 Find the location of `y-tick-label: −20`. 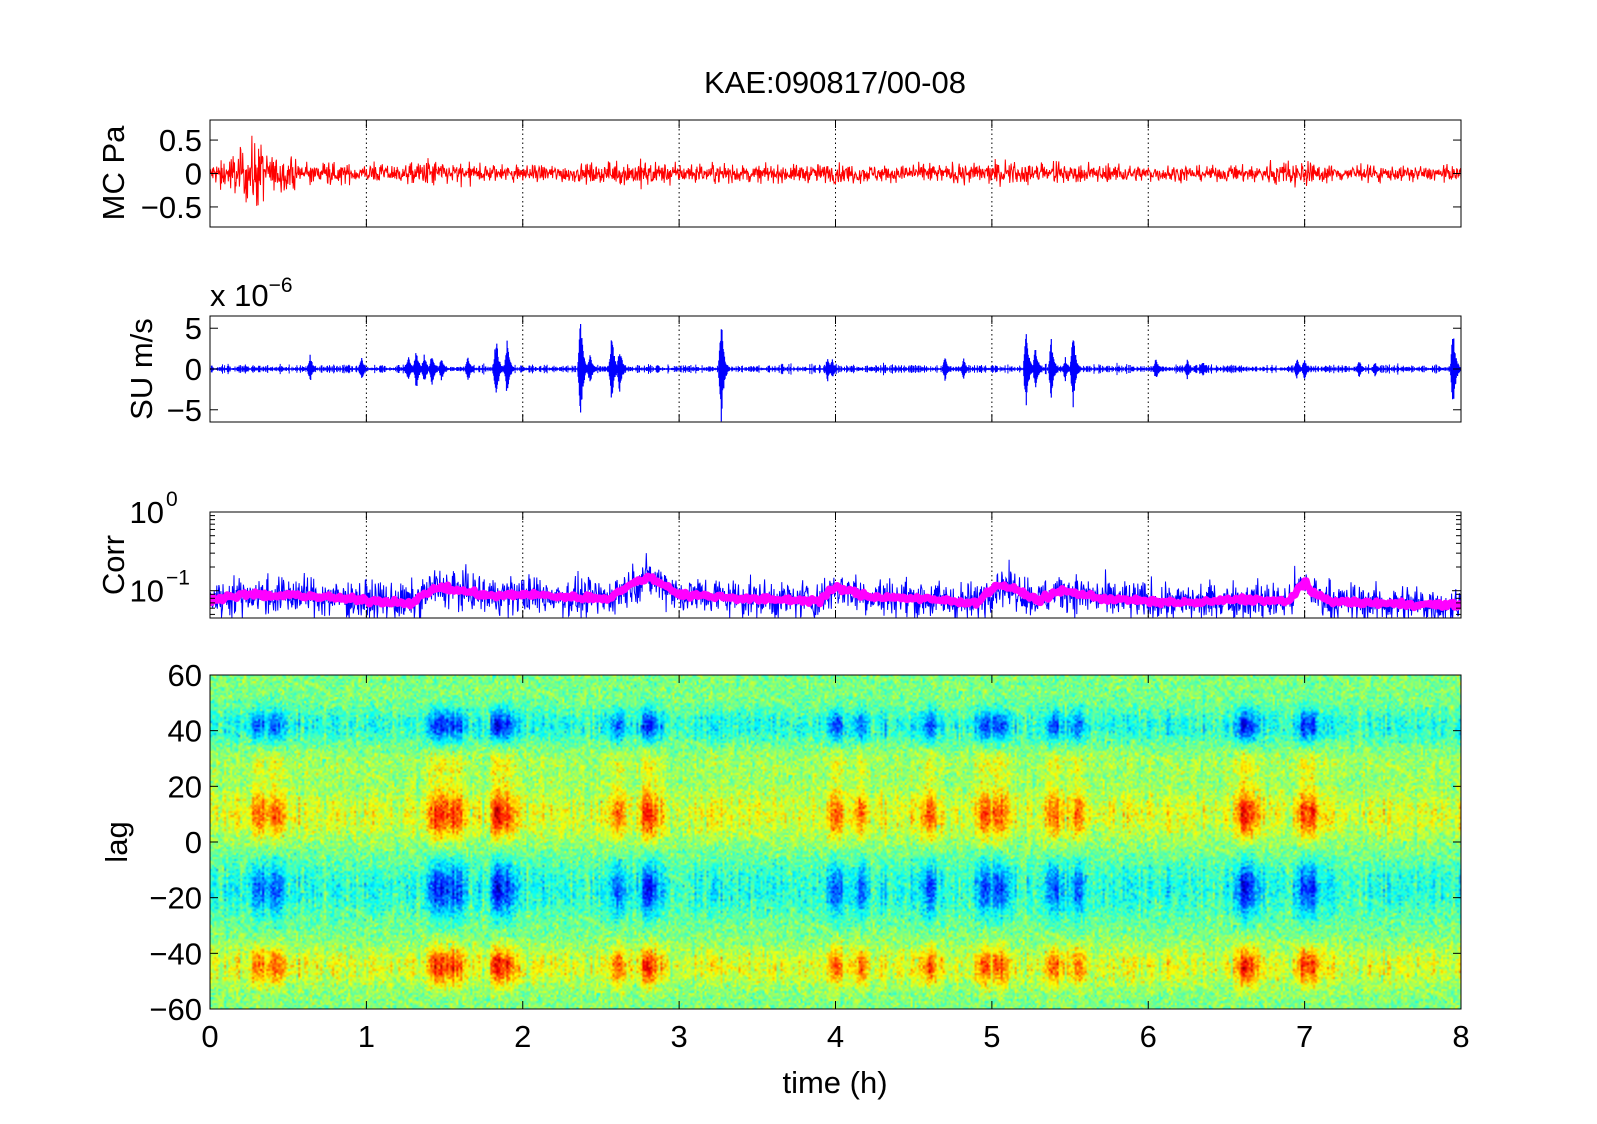

y-tick-label: −20 is located at coordinates (175, 898).